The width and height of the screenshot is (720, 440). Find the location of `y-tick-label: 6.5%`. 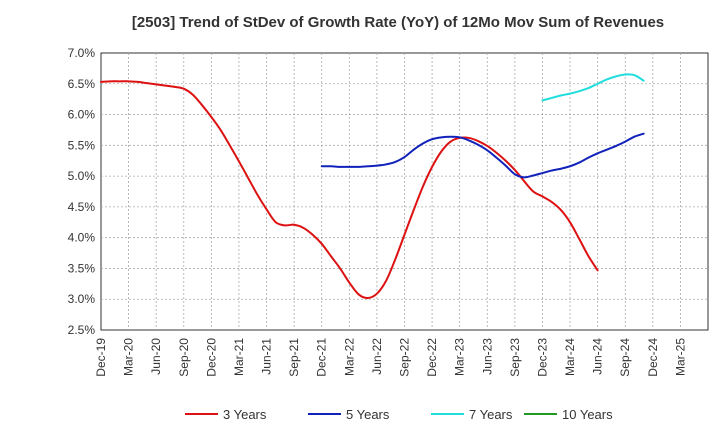

y-tick-label: 6.5% is located at coordinates (82, 84).